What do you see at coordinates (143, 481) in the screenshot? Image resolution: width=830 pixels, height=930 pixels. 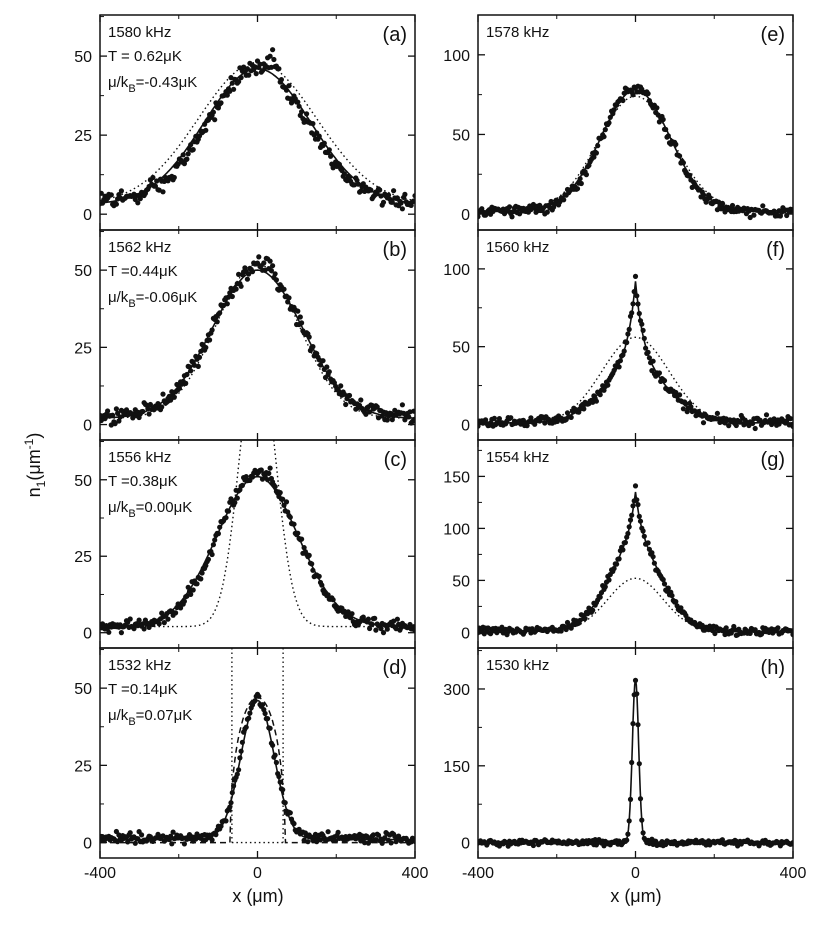 I see `temperature-label: T =0.38μK` at bounding box center [143, 481].